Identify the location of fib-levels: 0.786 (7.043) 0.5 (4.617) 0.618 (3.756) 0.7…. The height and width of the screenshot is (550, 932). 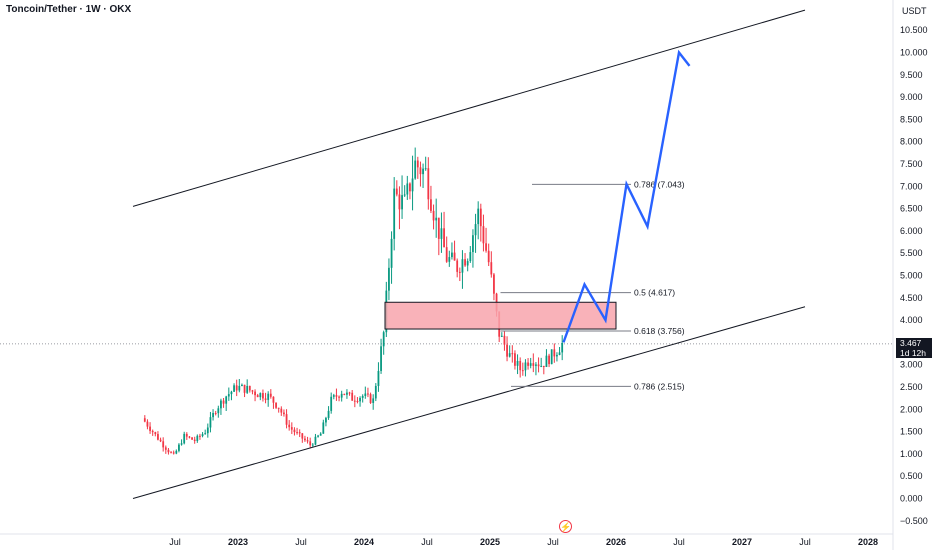
(592, 285).